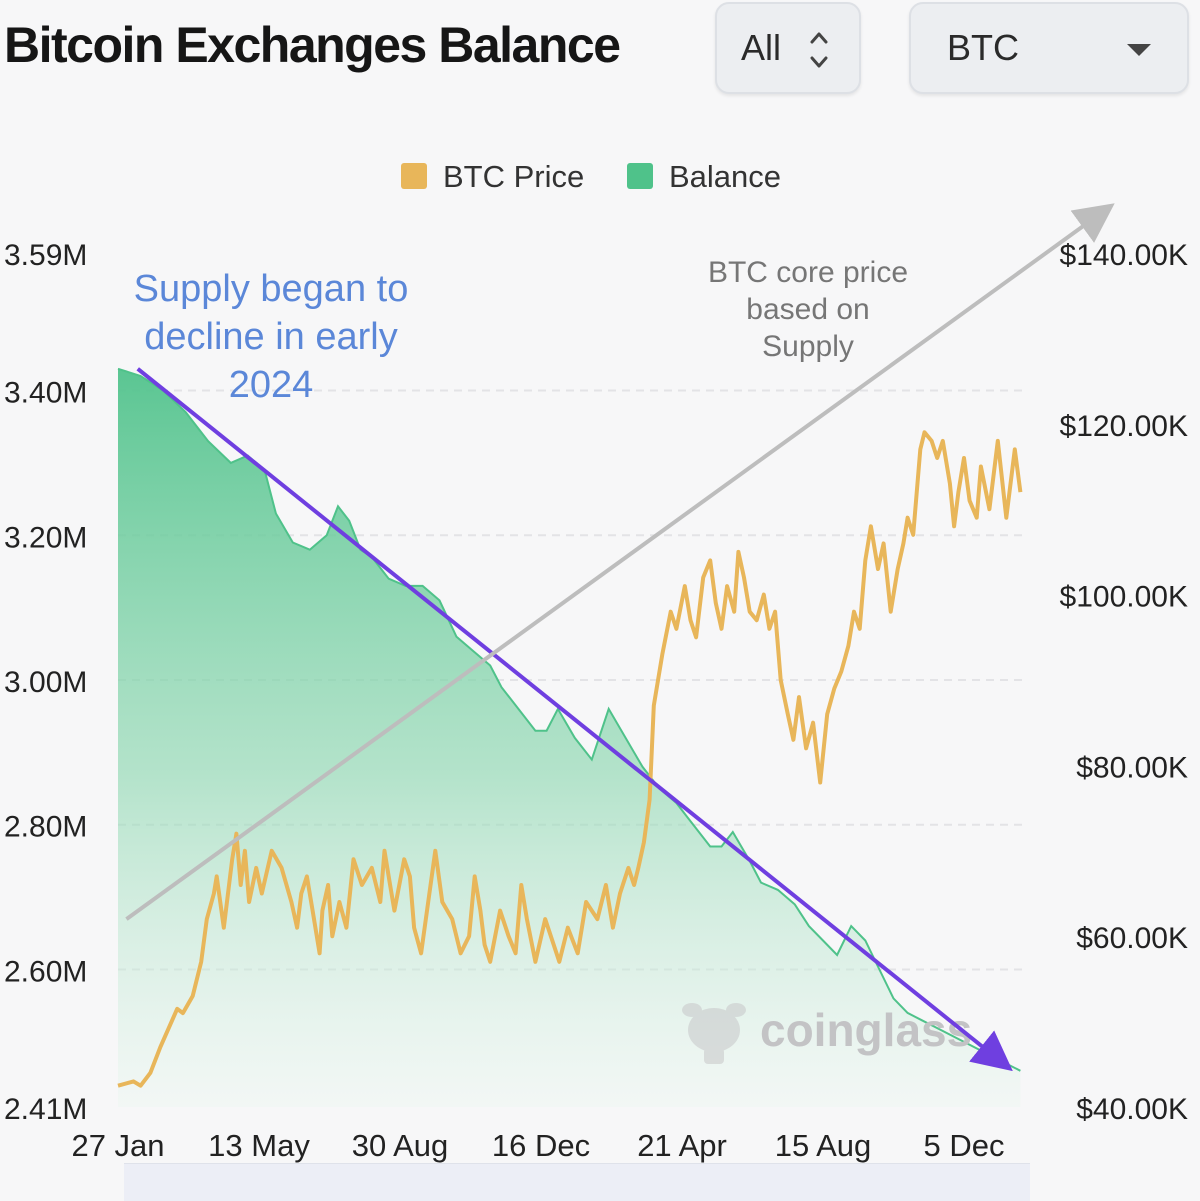  What do you see at coordinates (1124, 597) in the screenshot?
I see `y-right-tick-label: $100.00K` at bounding box center [1124, 597].